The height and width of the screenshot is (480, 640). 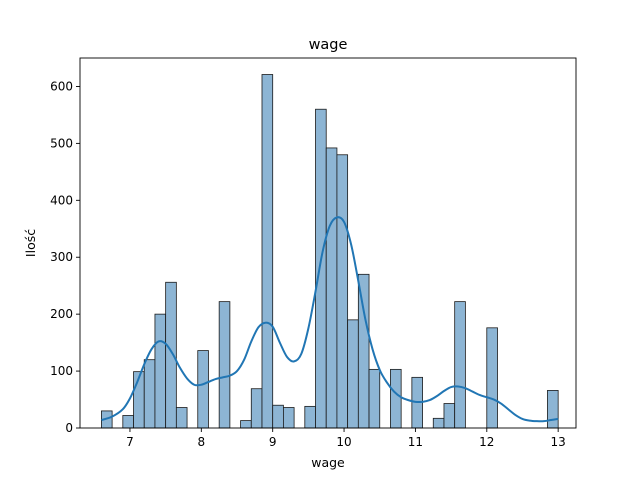 What do you see at coordinates (61, 86) in the screenshot?
I see `y-tick-label: 600` at bounding box center [61, 86].